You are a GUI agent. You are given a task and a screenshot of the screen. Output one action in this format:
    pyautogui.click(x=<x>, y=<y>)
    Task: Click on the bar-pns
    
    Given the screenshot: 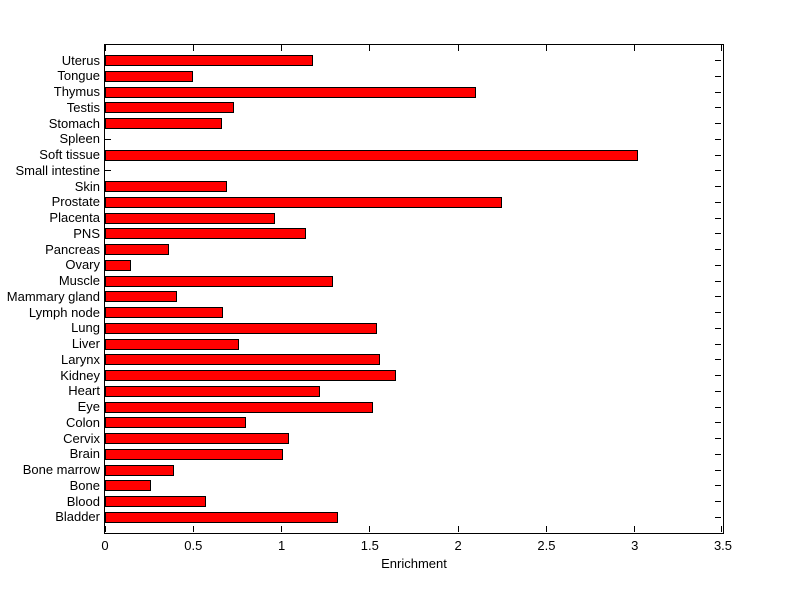 What is the action you would take?
    pyautogui.click(x=205, y=234)
    